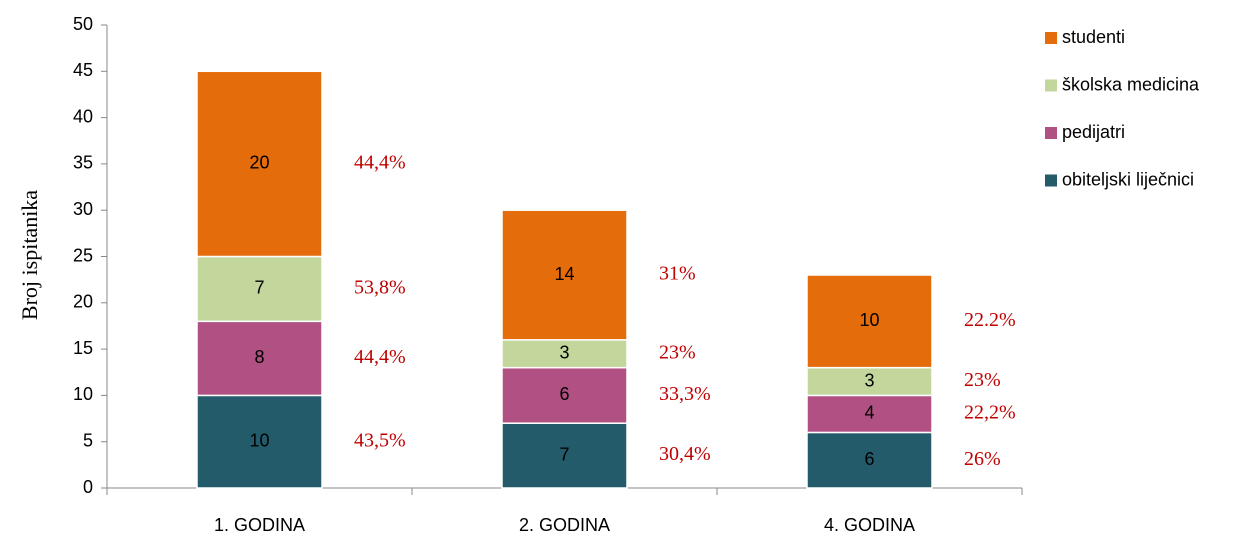 The image size is (1253, 539). Describe the element at coordinates (83, 24) in the screenshot. I see `y-tick-label: 50` at that location.